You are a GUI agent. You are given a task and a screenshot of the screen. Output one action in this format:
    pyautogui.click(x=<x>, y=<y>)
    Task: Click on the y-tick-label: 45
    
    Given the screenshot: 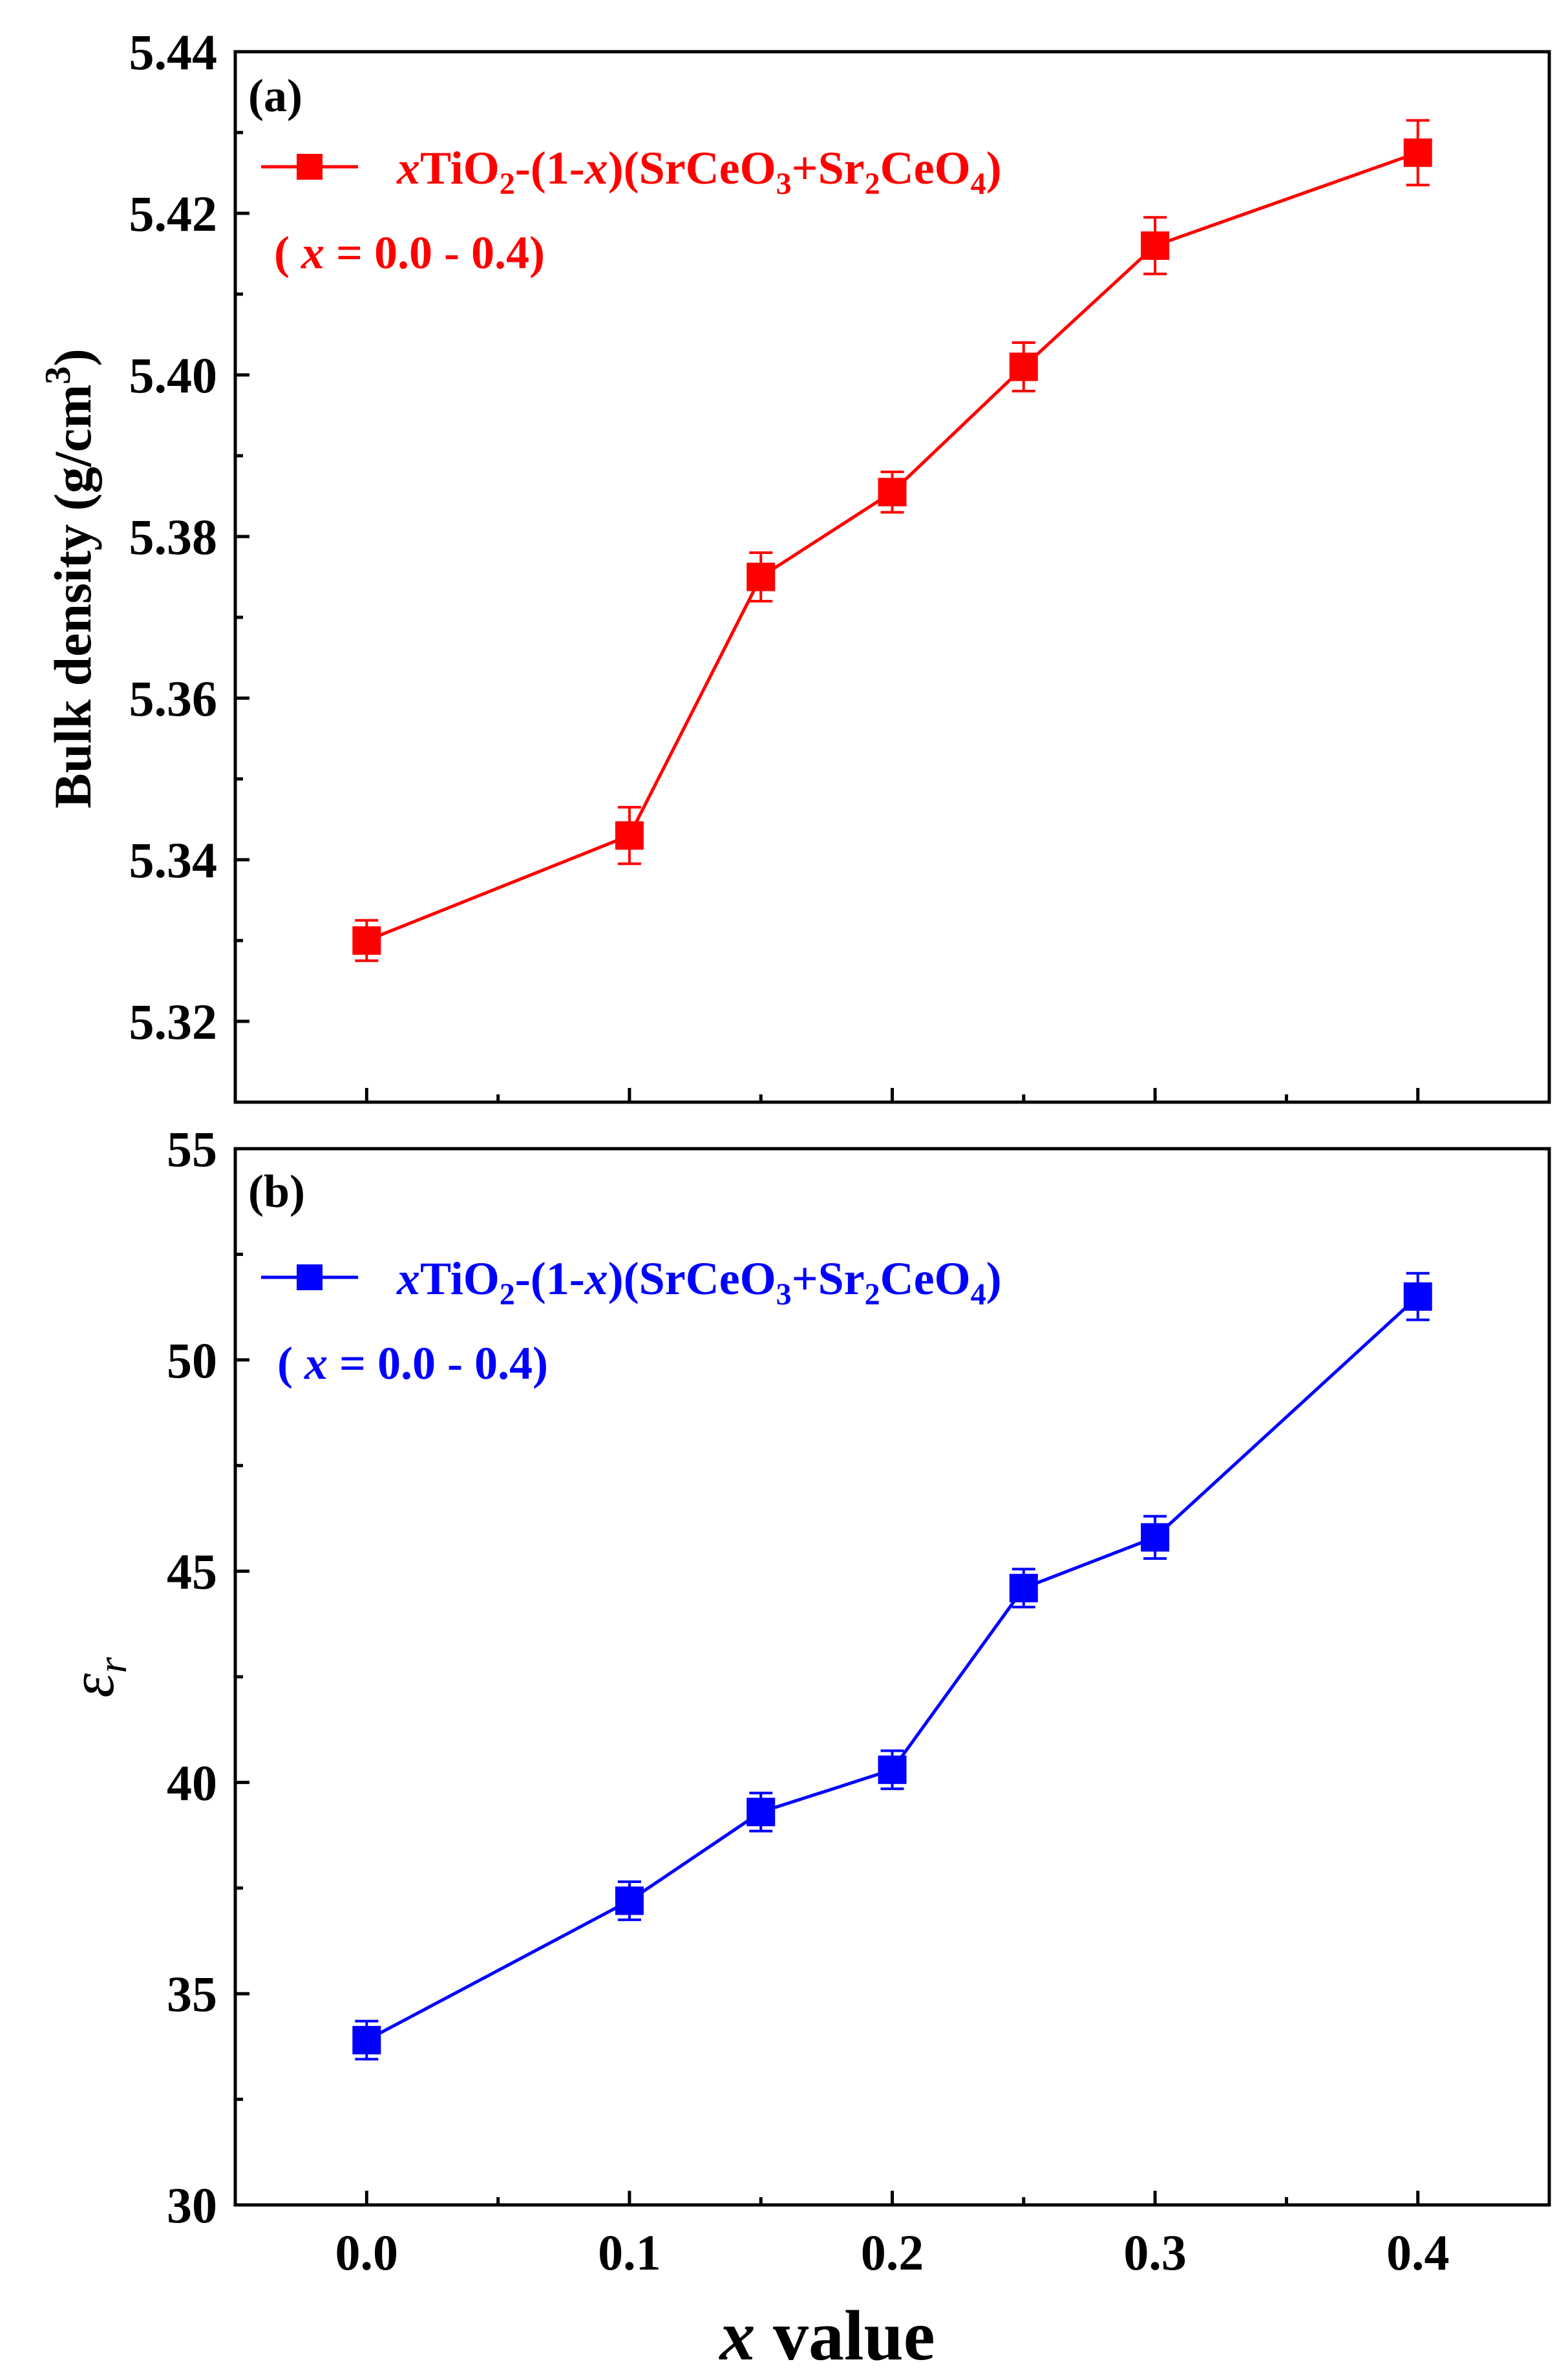 What is the action you would take?
    pyautogui.click(x=192, y=1572)
    